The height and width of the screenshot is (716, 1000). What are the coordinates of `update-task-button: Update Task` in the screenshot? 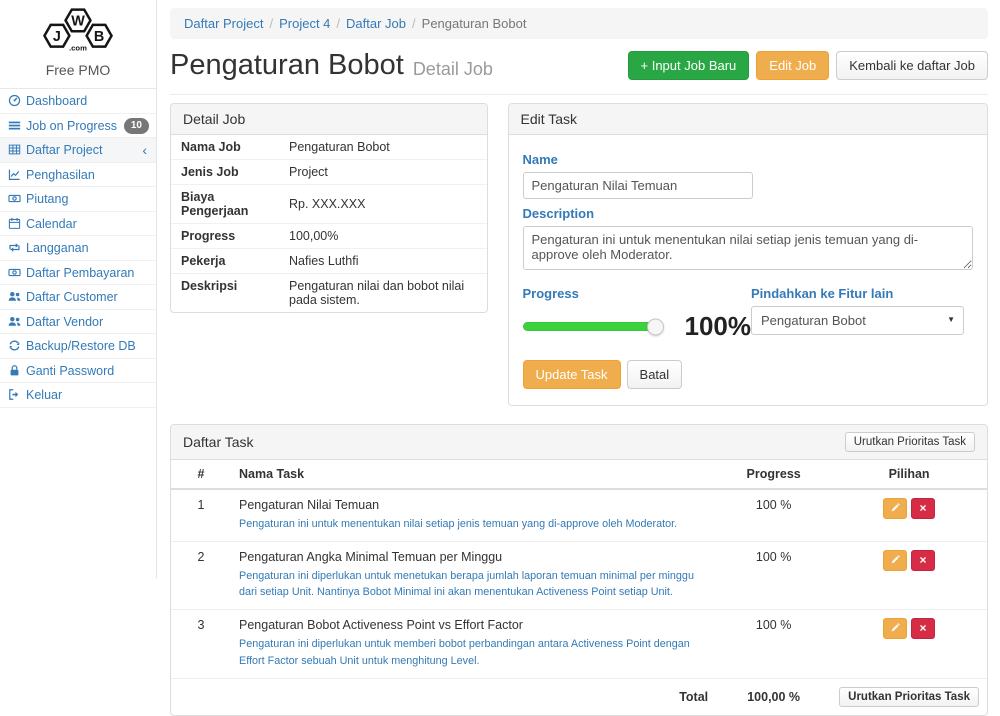 It's located at (571, 374).